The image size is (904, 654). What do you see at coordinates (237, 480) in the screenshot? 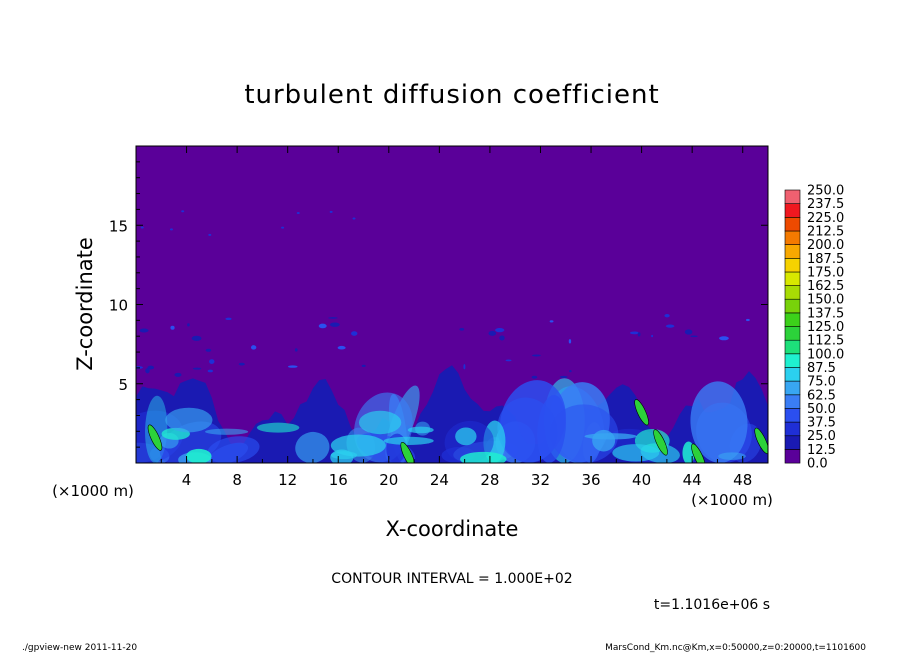
I see `x-tick-label: 8` at bounding box center [237, 480].